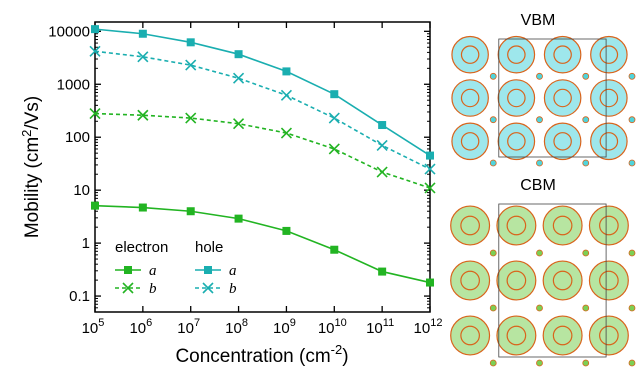 Image resolution: width=636 pixels, height=373 pixels. Describe the element at coordinates (128, 270) in the screenshot. I see `legend-marker-electron-a` at that location.